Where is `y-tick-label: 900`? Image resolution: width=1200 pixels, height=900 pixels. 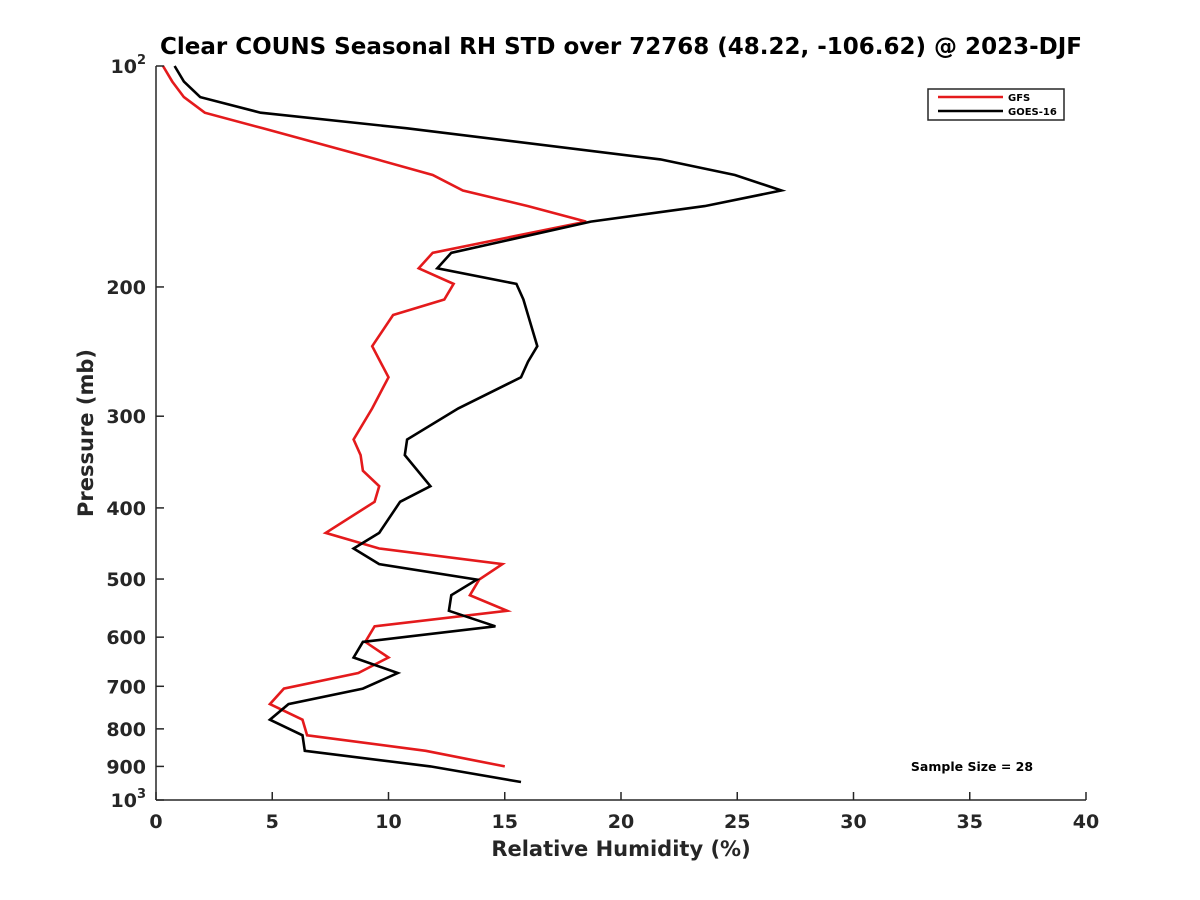
y-tick-label: 900 is located at coordinates (126, 767).